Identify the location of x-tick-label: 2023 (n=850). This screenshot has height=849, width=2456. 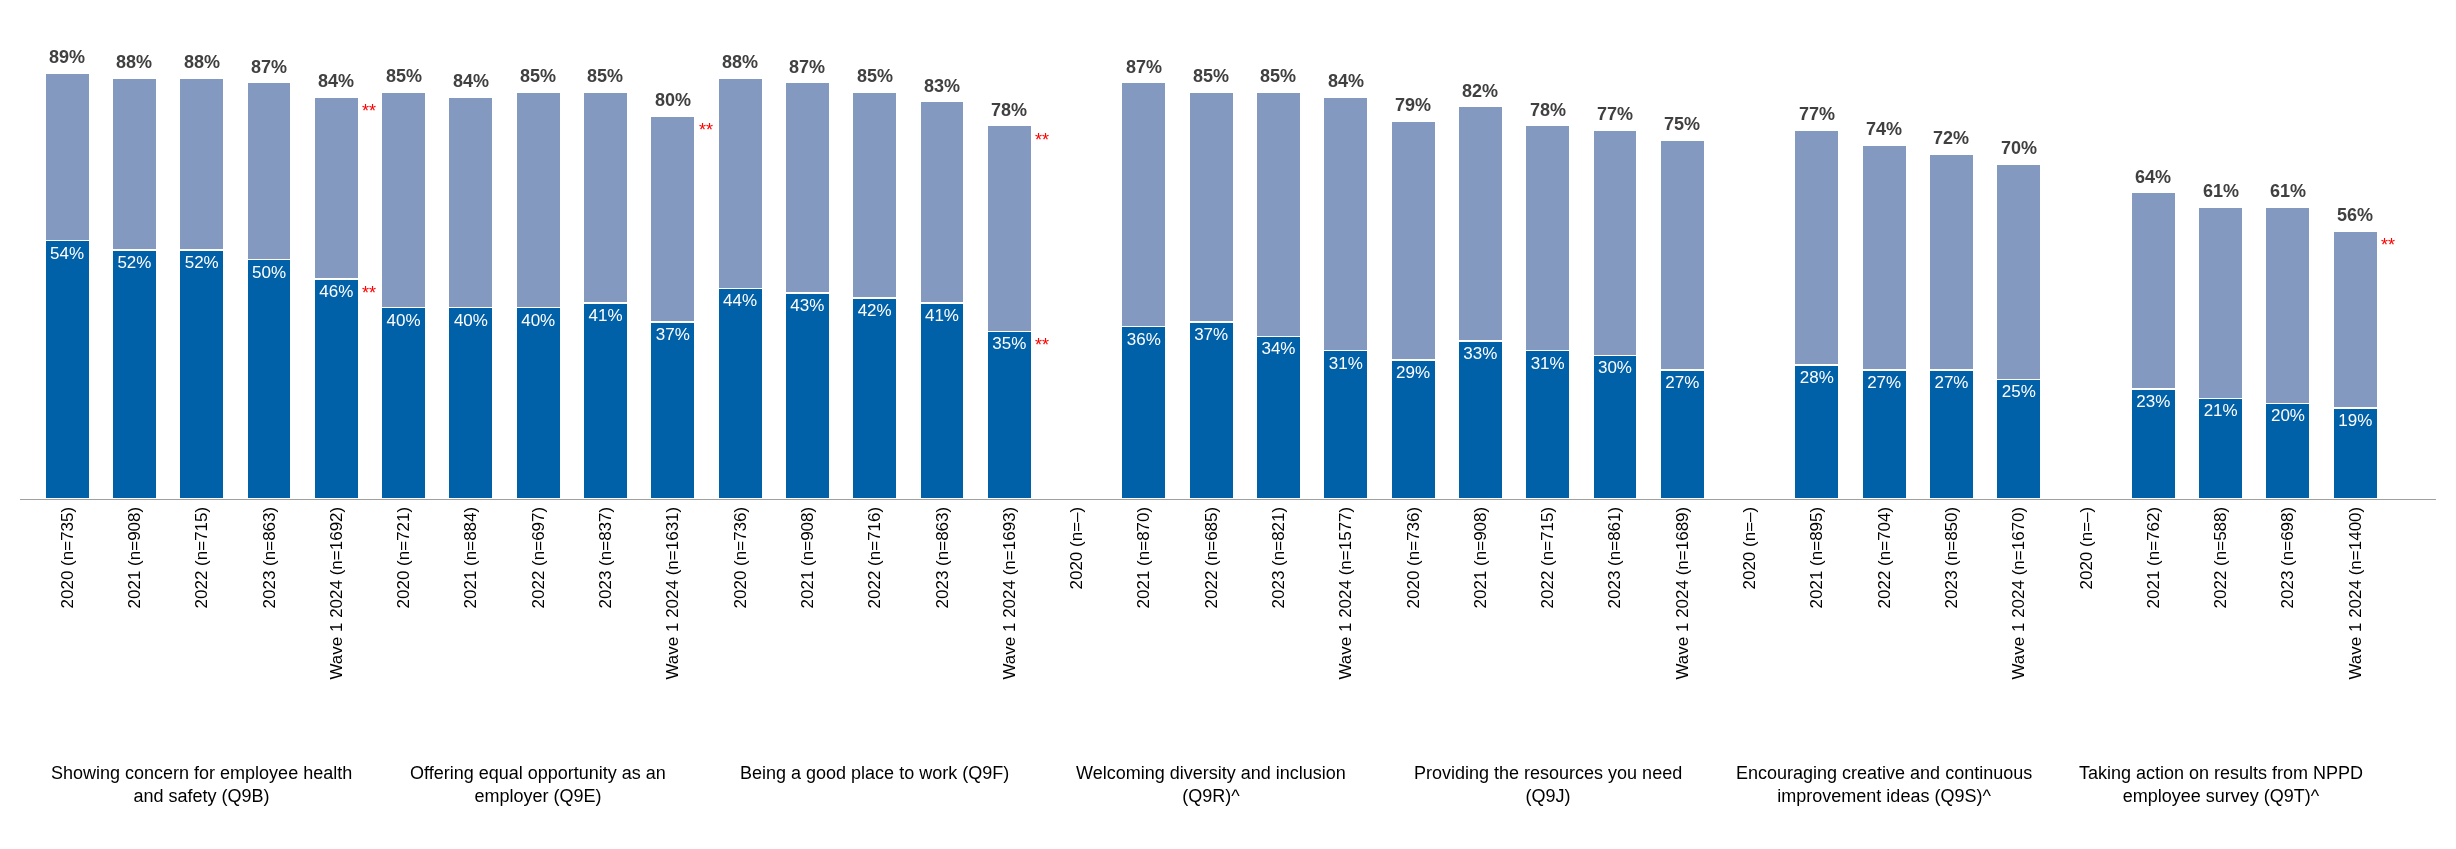
(1951, 557).